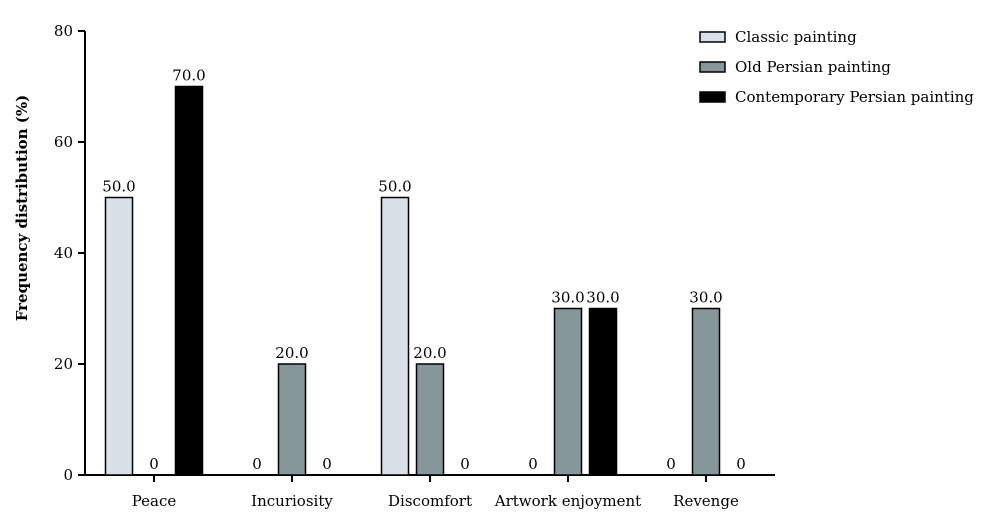 The height and width of the screenshot is (529, 1000). What do you see at coordinates (854, 97) in the screenshot?
I see `legend-label-contemporary-persian-painting: Contemporary Persian painting` at bounding box center [854, 97].